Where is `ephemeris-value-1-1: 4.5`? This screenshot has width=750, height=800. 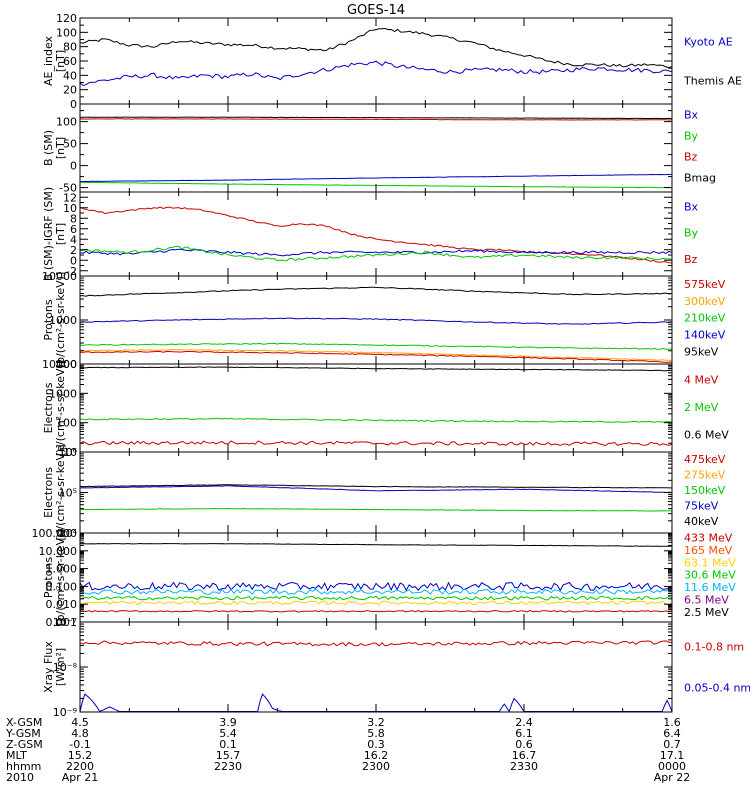 ephemeris-value-1-1: 4.5 is located at coordinates (80, 722).